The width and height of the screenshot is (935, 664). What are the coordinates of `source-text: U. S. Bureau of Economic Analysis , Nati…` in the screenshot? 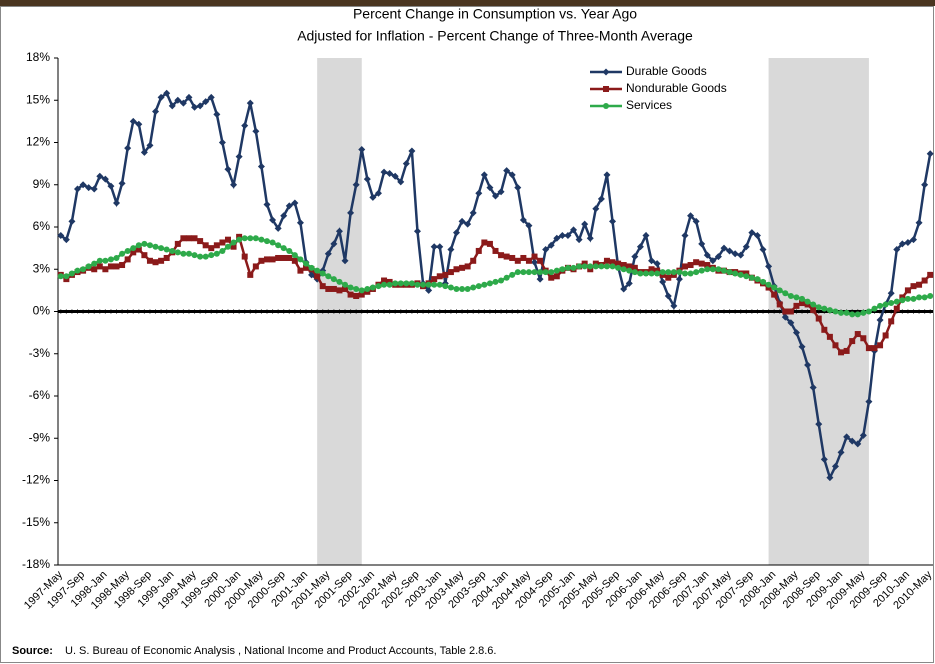 It's located at (280, 651).